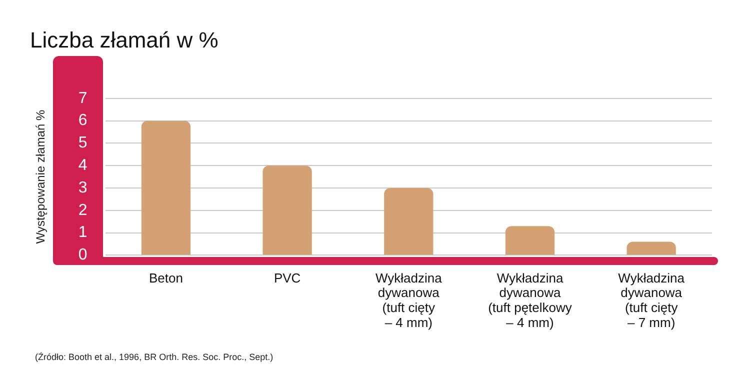  Describe the element at coordinates (154, 357) in the screenshot. I see `text: (Źródło: Booth et al., 1996, BR Orth. Res. Soc. Proc., Sept.)` at that location.